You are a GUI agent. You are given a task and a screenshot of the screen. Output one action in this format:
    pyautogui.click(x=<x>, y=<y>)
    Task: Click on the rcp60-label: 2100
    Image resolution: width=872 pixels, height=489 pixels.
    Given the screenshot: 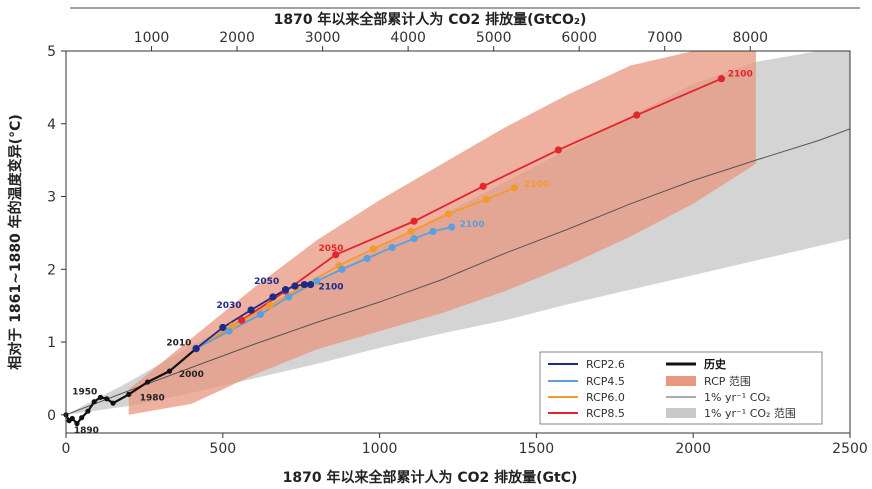 What is the action you would take?
    pyautogui.click(x=536, y=185)
    